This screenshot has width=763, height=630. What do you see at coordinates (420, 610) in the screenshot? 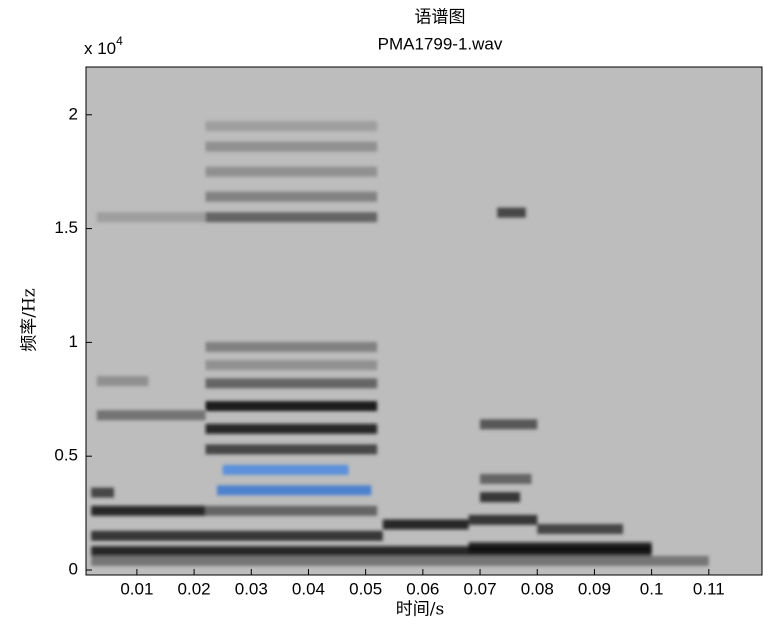
I see `x-axis-label: 时间/s` at bounding box center [420, 610].